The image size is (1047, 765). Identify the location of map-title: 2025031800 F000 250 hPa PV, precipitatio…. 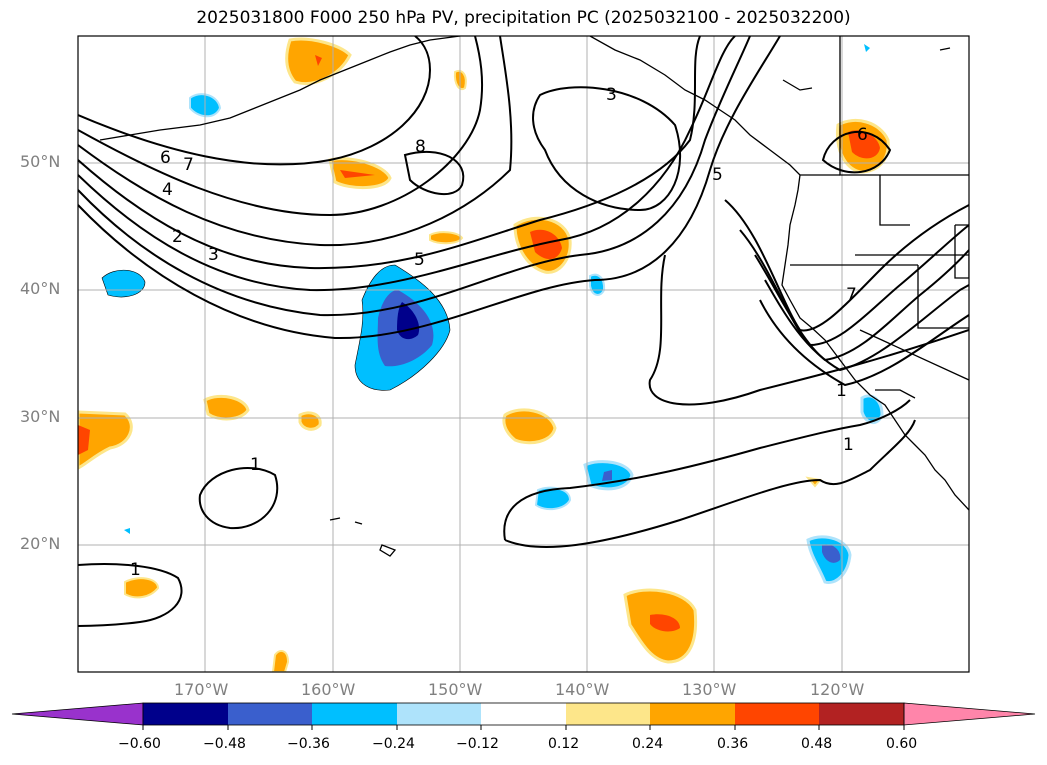
(523, 18).